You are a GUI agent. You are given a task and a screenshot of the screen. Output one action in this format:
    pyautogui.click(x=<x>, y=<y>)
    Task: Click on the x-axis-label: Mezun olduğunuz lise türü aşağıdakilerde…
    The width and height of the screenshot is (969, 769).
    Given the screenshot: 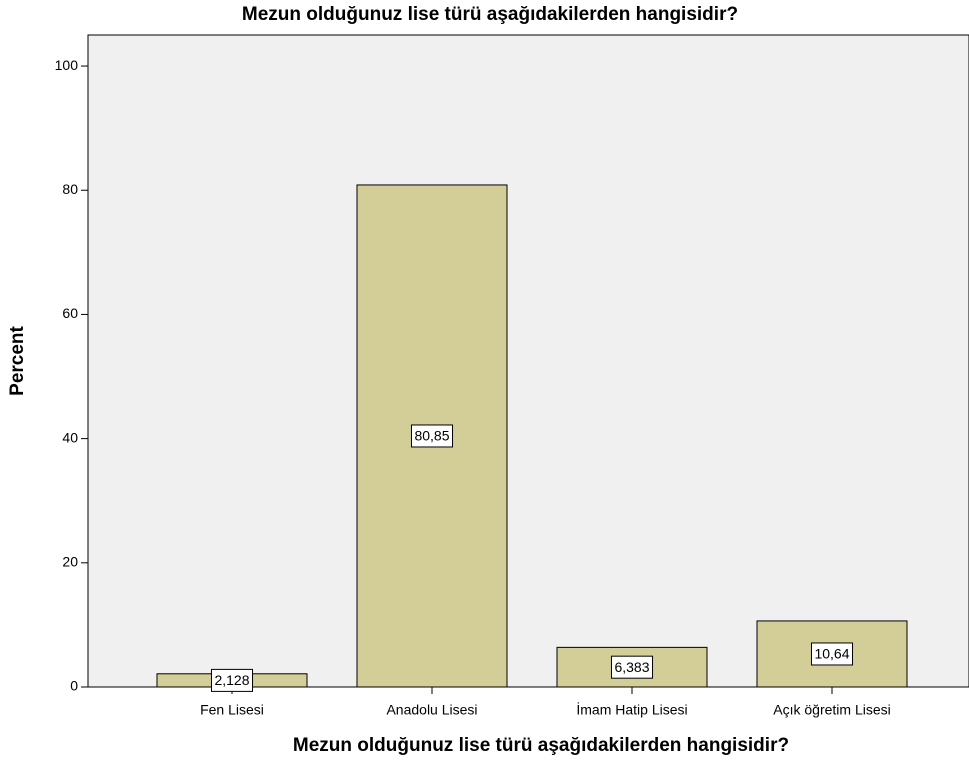 What is the action you would take?
    pyautogui.click(x=541, y=745)
    